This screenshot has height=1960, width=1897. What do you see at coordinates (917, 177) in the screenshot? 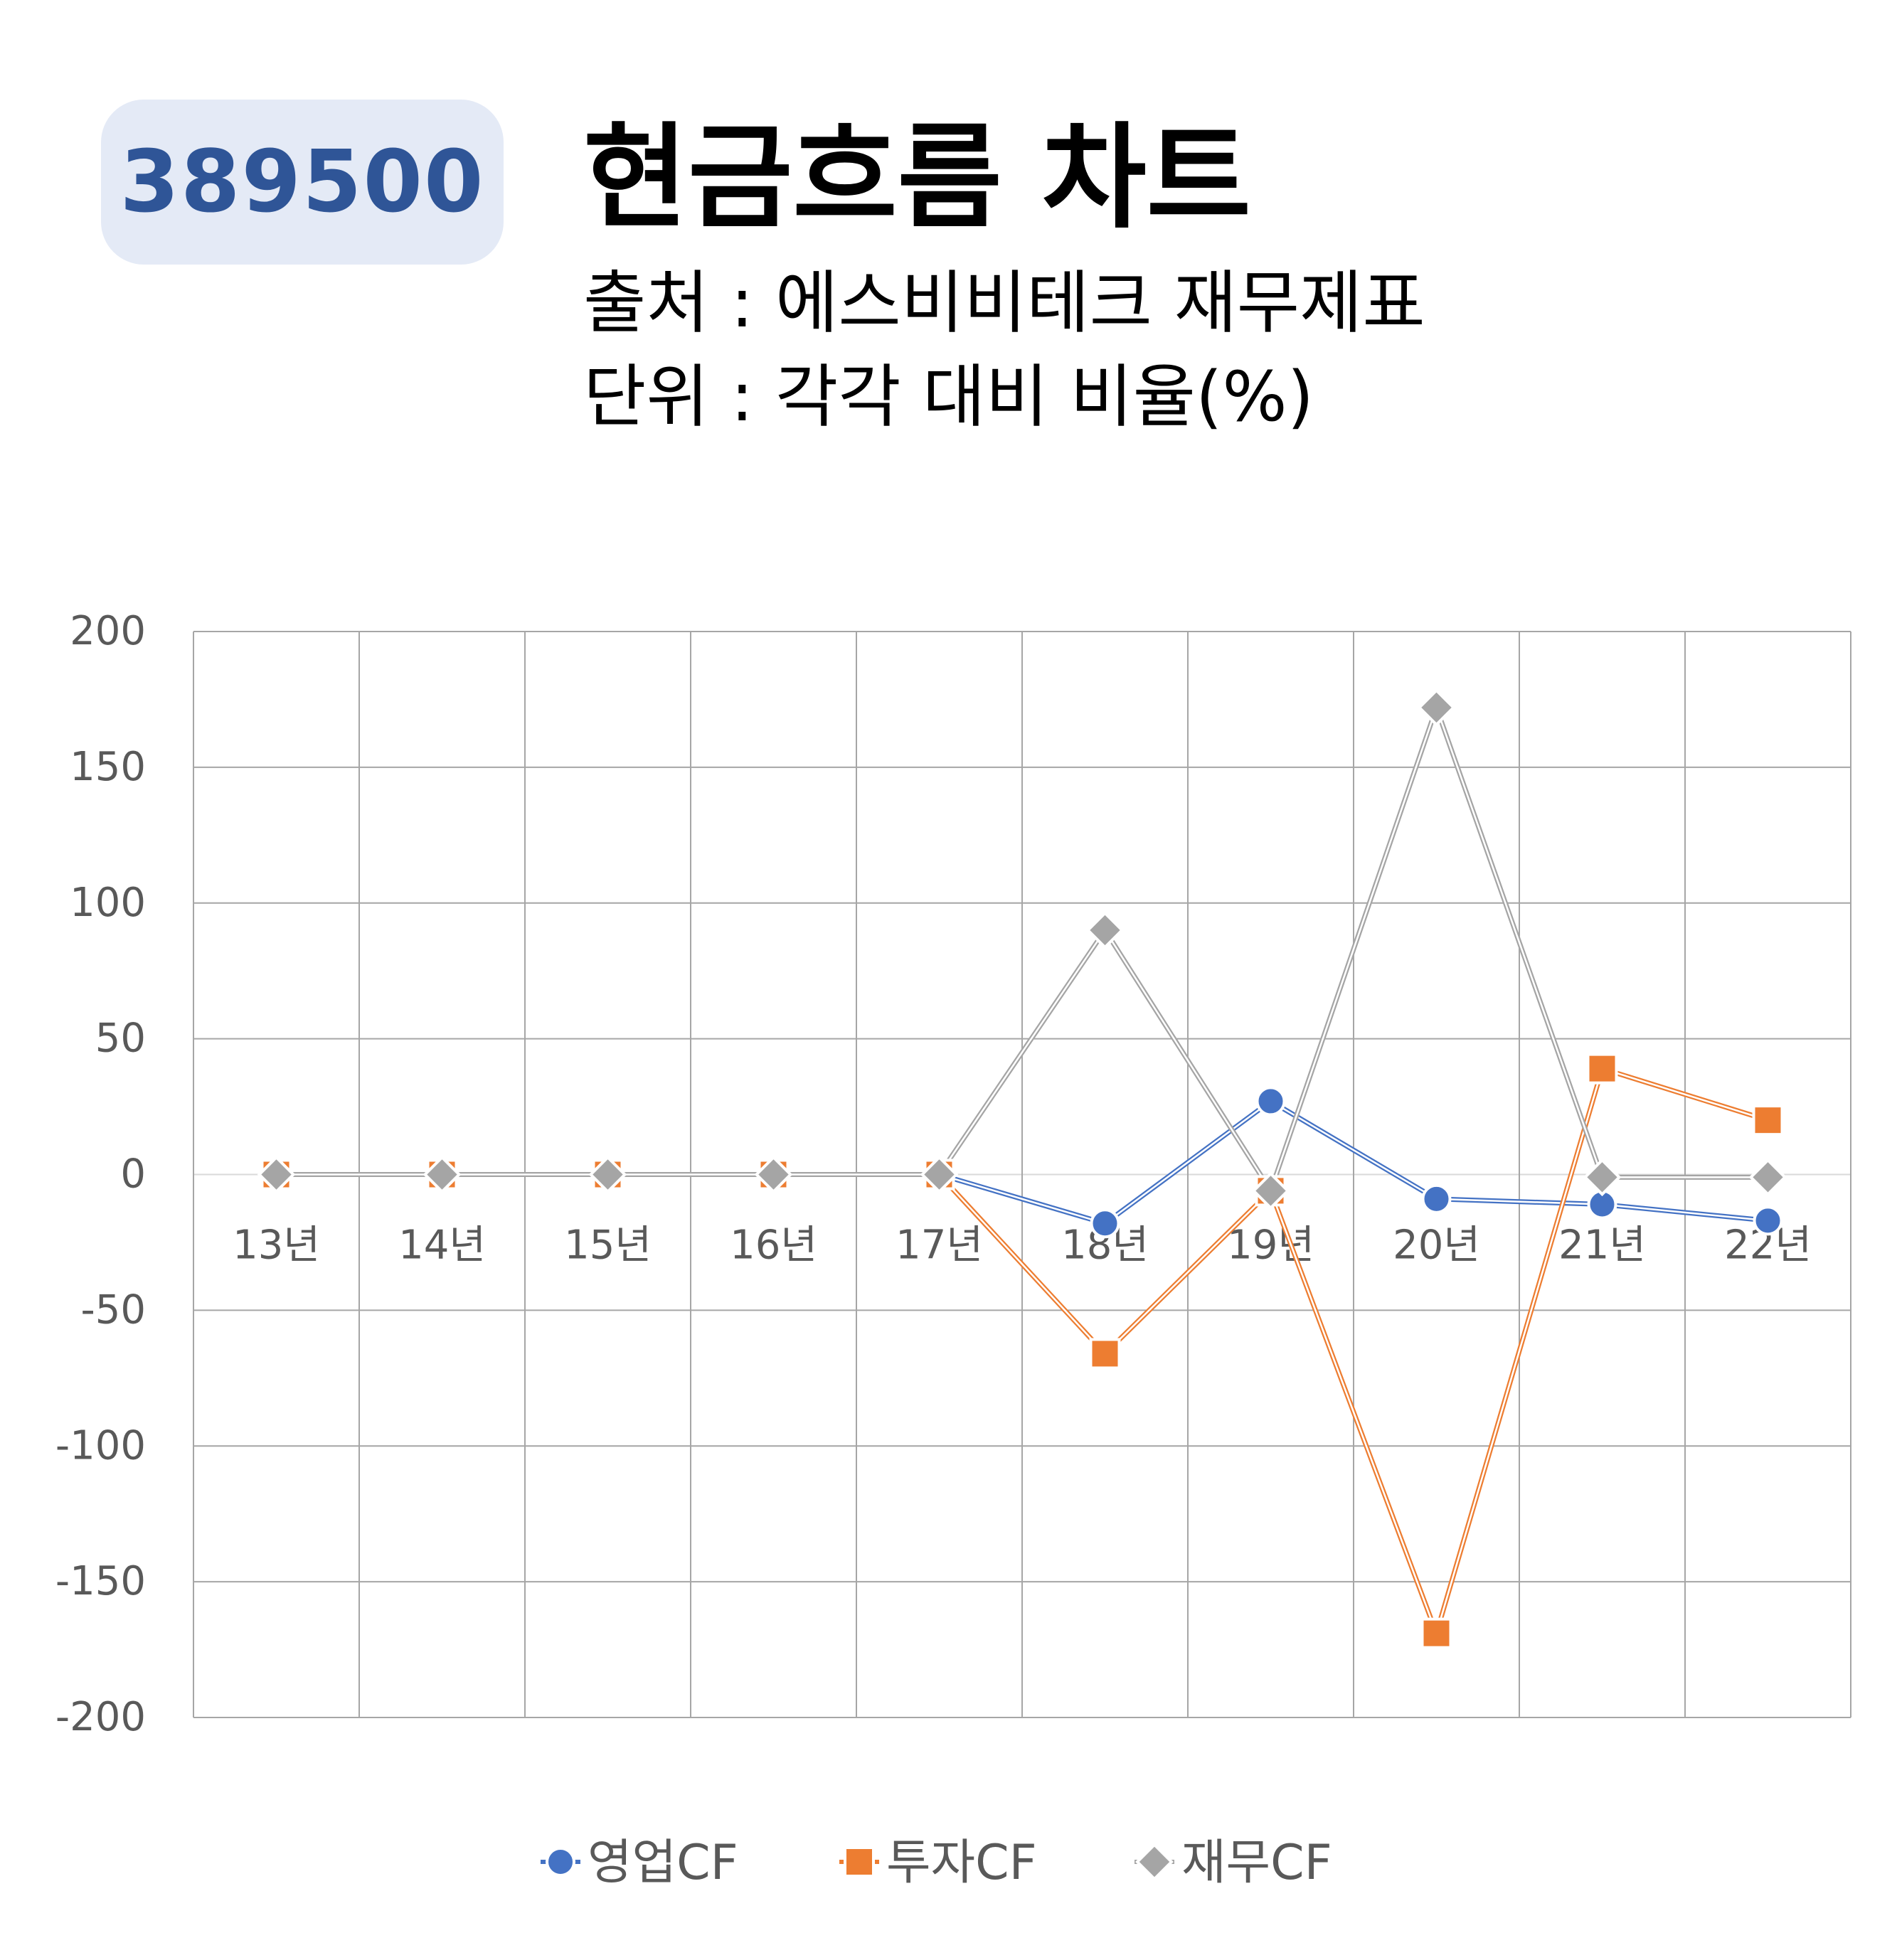
I see `chart-title: 현금흐름 차트` at bounding box center [917, 177].